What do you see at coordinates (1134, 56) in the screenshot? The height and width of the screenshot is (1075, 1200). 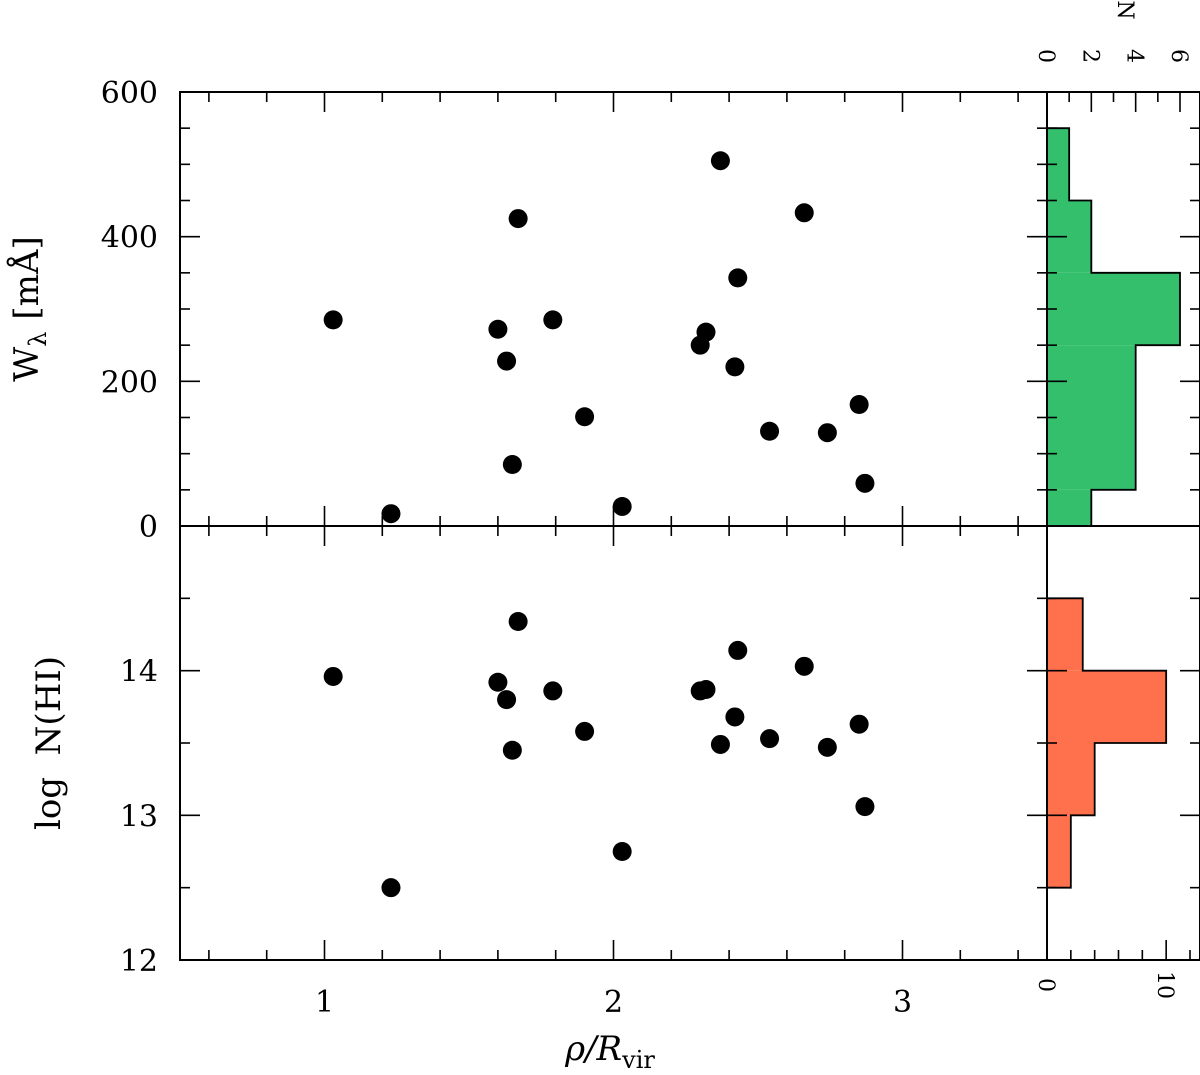 I see `top-hist-tick-label-4: 4` at bounding box center [1134, 56].